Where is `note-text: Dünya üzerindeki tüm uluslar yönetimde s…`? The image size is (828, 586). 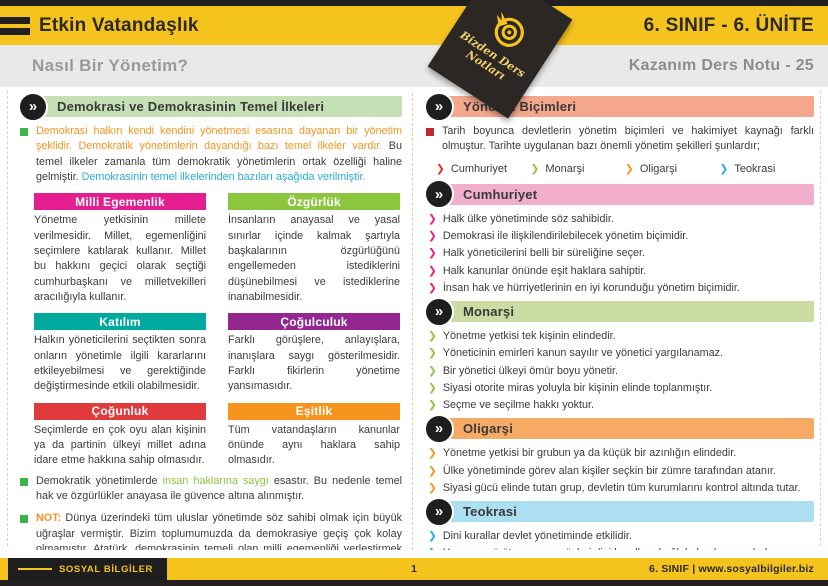
note-text: Dünya üzerindeki tüm uluslar yönetimde s… is located at coordinates (219, 531).